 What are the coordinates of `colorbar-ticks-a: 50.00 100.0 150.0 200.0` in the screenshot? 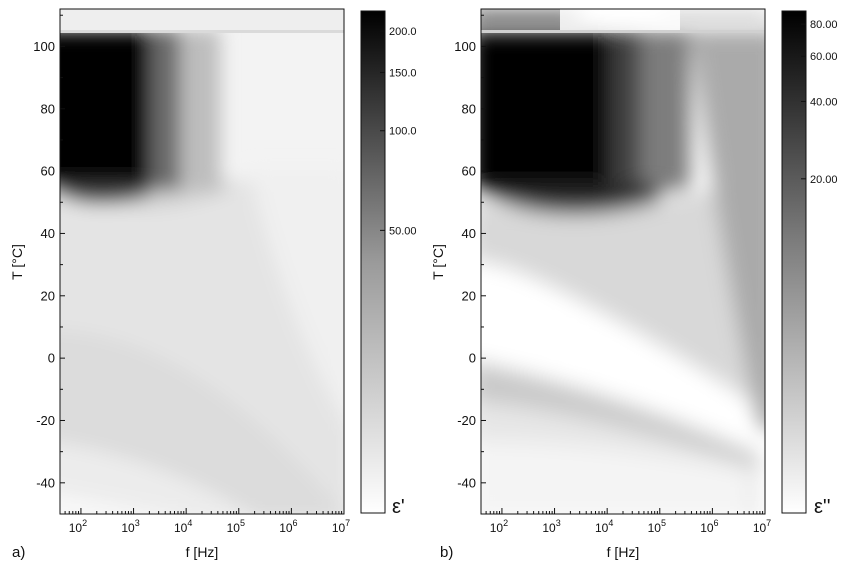 It's located at (398, 131).